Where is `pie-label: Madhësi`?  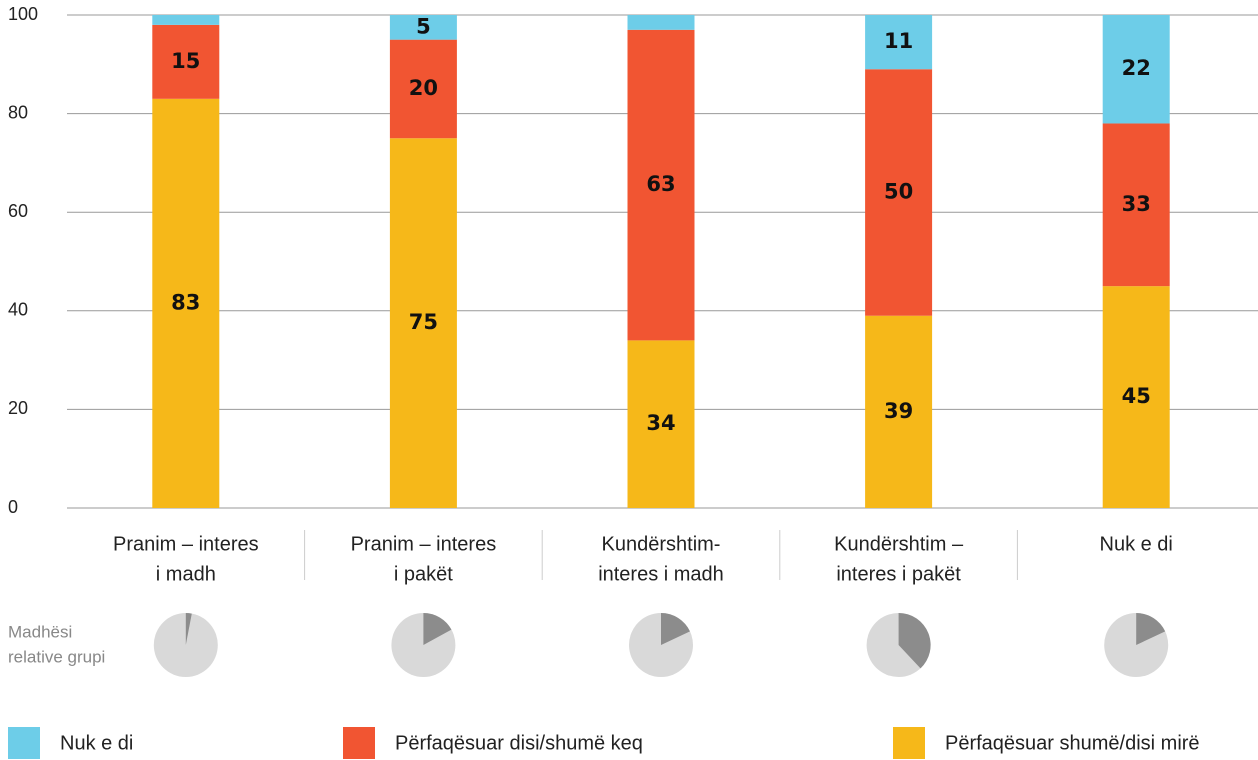 pie-label: Madhësi is located at coordinates (40, 631).